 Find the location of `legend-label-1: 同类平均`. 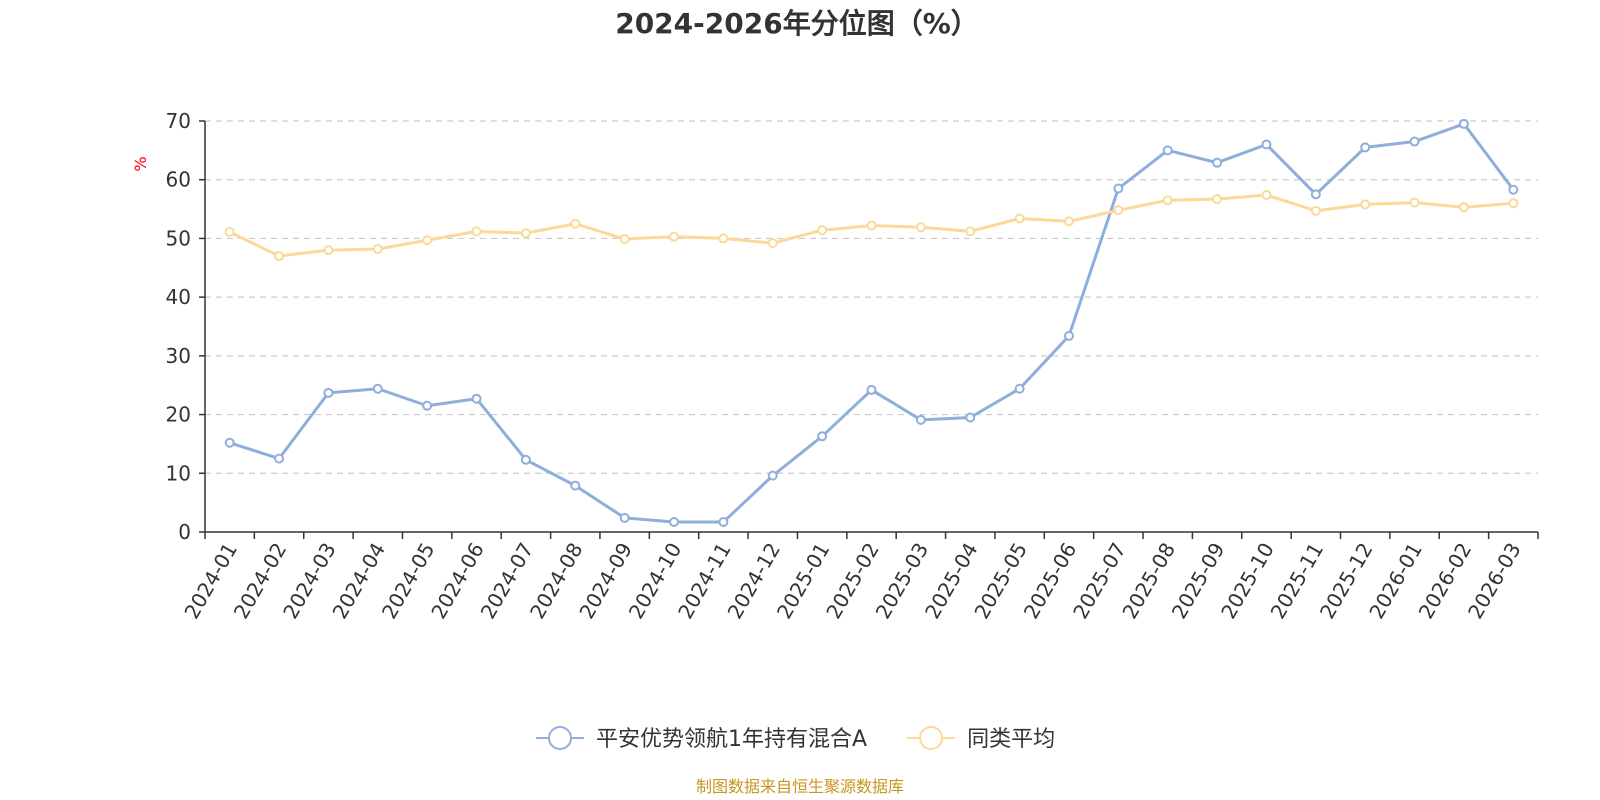

legend-label-1: 同类平均 is located at coordinates (1011, 739).